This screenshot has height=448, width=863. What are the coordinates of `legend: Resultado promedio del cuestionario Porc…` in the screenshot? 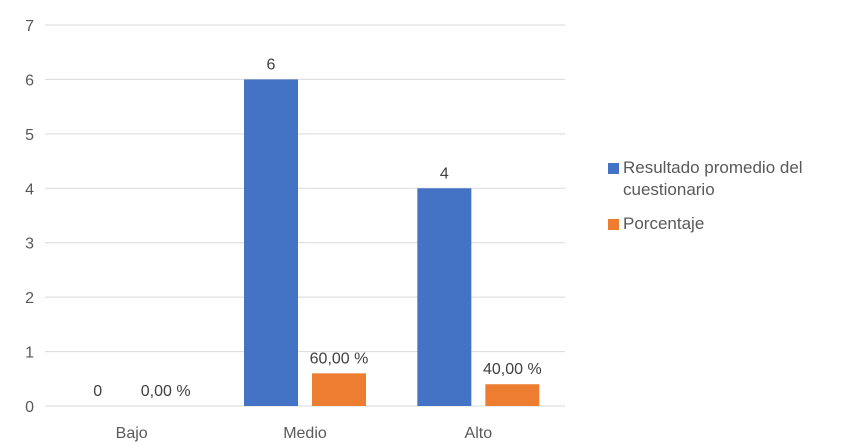 It's located at (735, 202).